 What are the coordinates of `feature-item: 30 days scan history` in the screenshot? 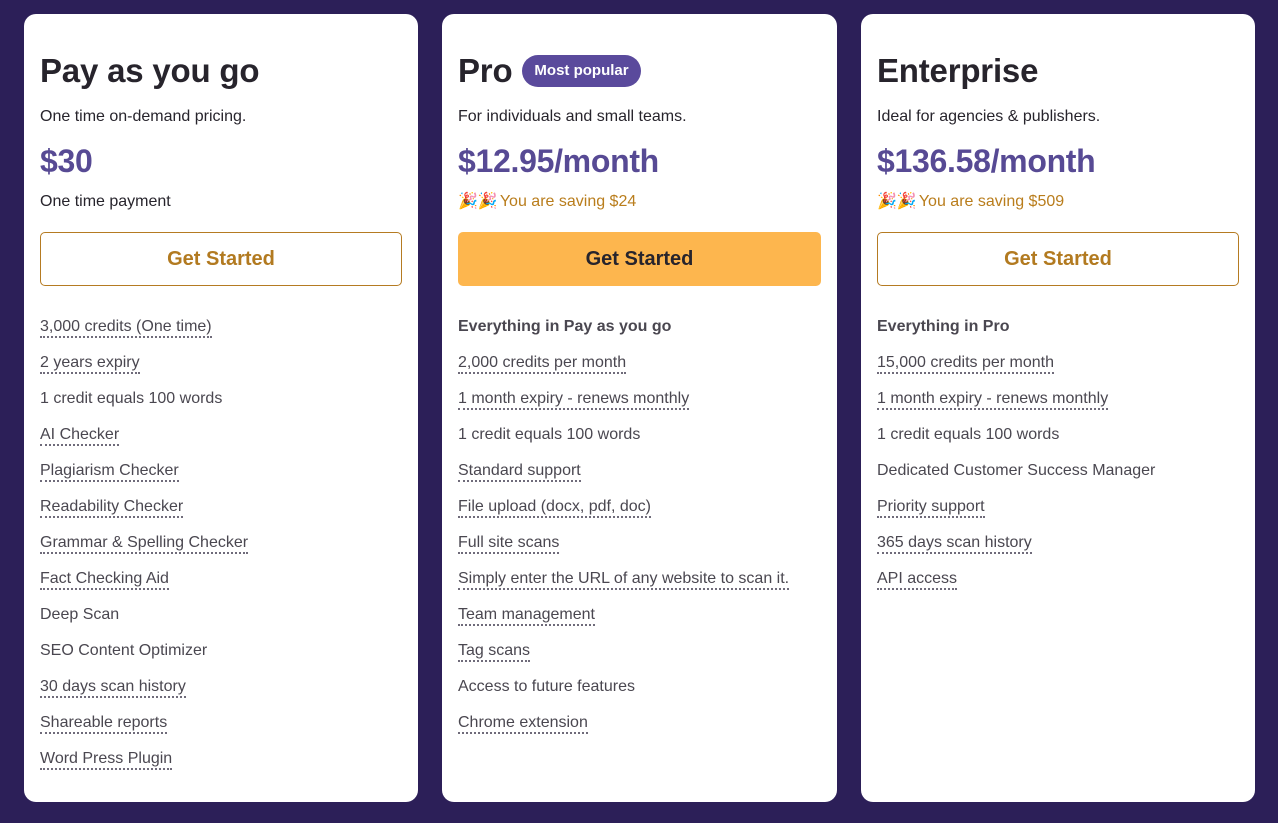 It's located at (221, 695).